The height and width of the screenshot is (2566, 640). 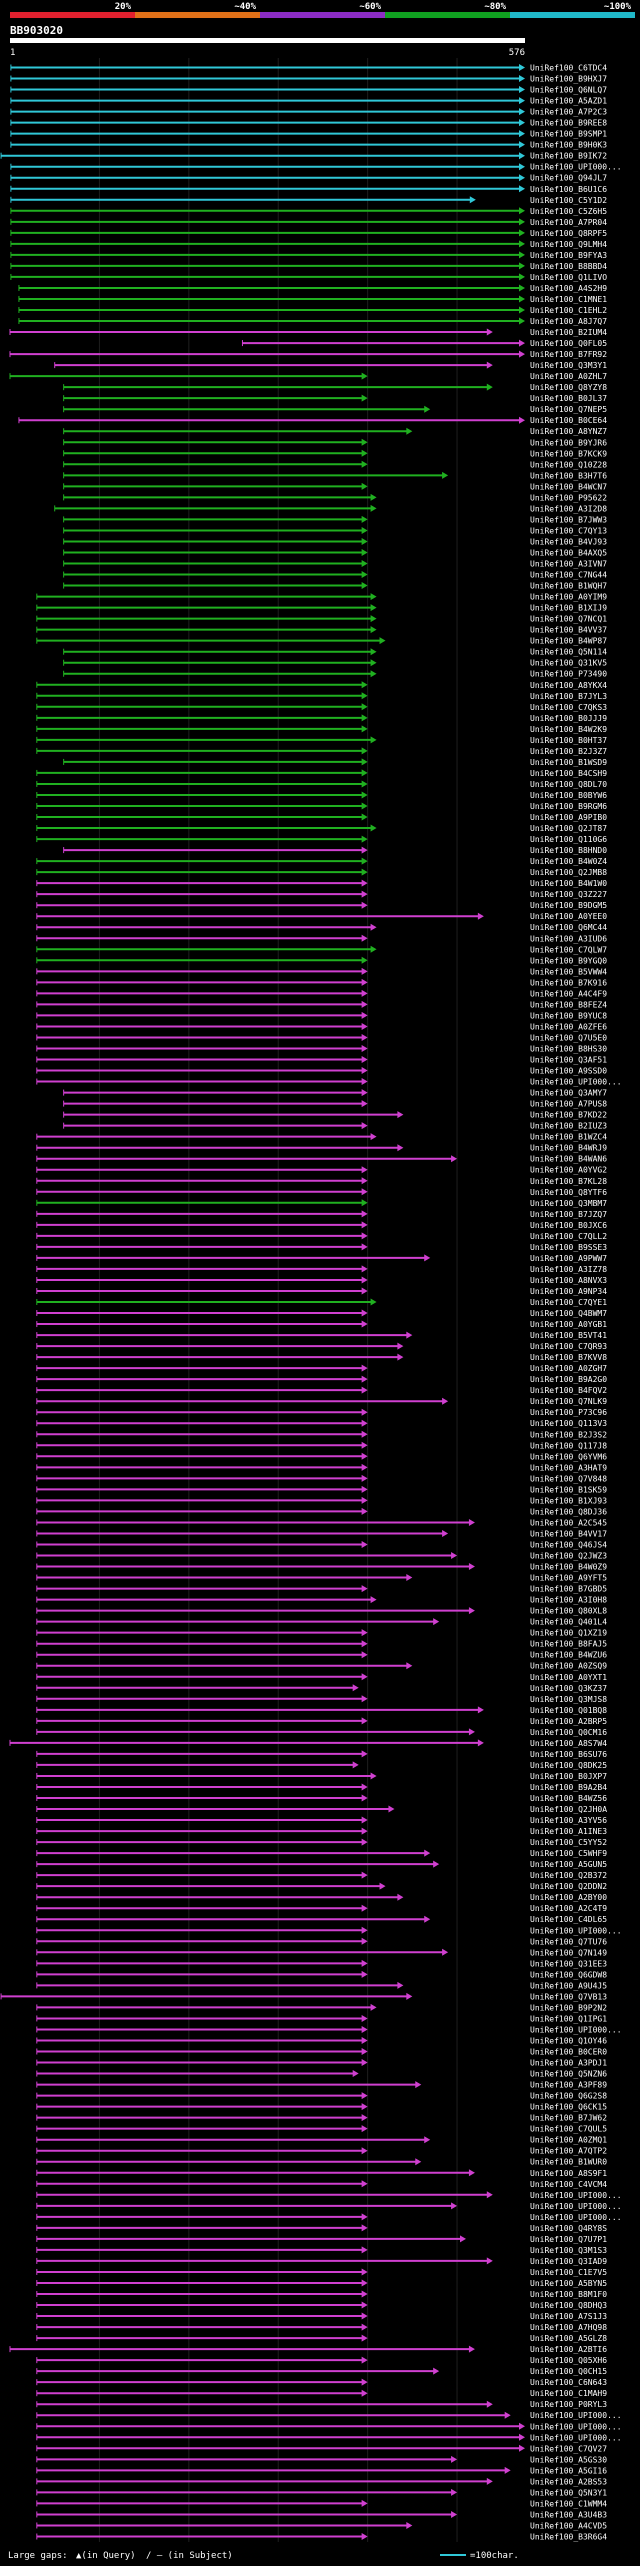 What do you see at coordinates (335, 575) in the screenshot?
I see `hit-row: UniRef100_C7NG44` at bounding box center [335, 575].